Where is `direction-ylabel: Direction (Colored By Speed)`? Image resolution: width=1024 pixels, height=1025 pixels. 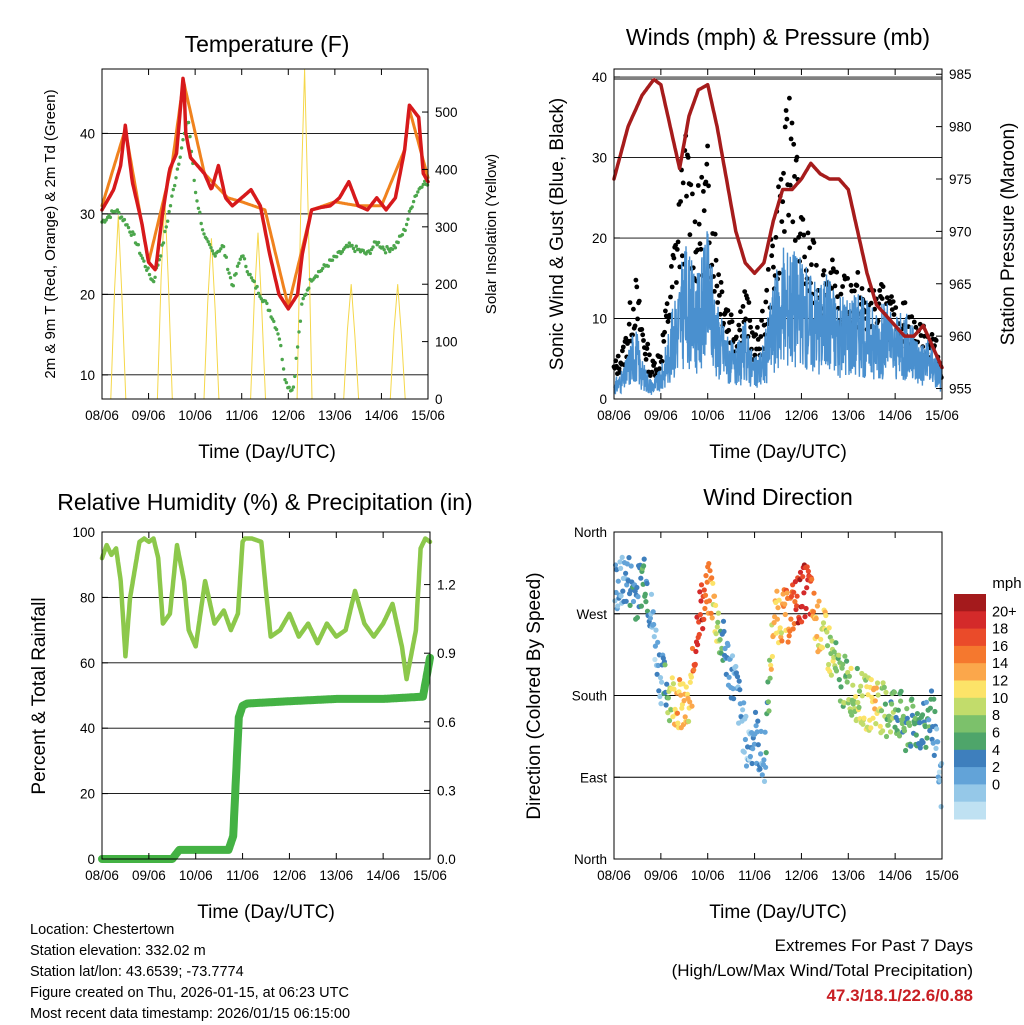 direction-ylabel: Direction (Colored By Speed) is located at coordinates (534, 695).